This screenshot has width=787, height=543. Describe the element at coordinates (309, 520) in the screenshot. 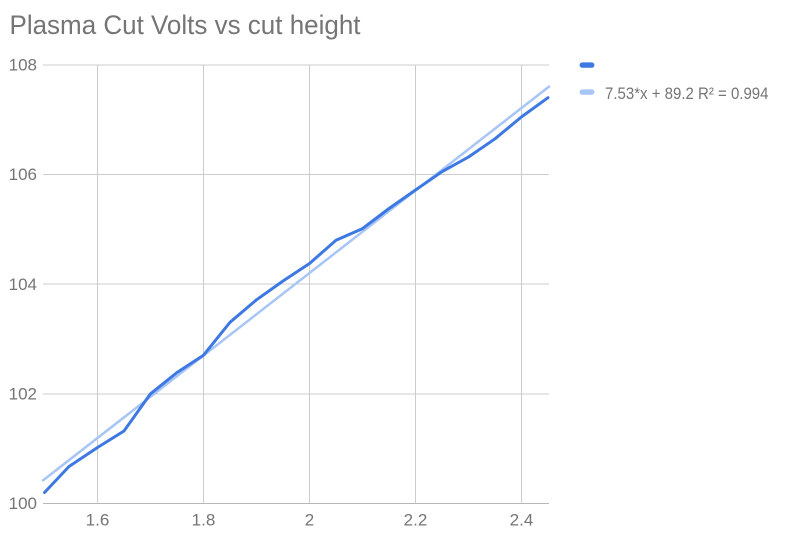

I see `svg-text: 2` at that location.